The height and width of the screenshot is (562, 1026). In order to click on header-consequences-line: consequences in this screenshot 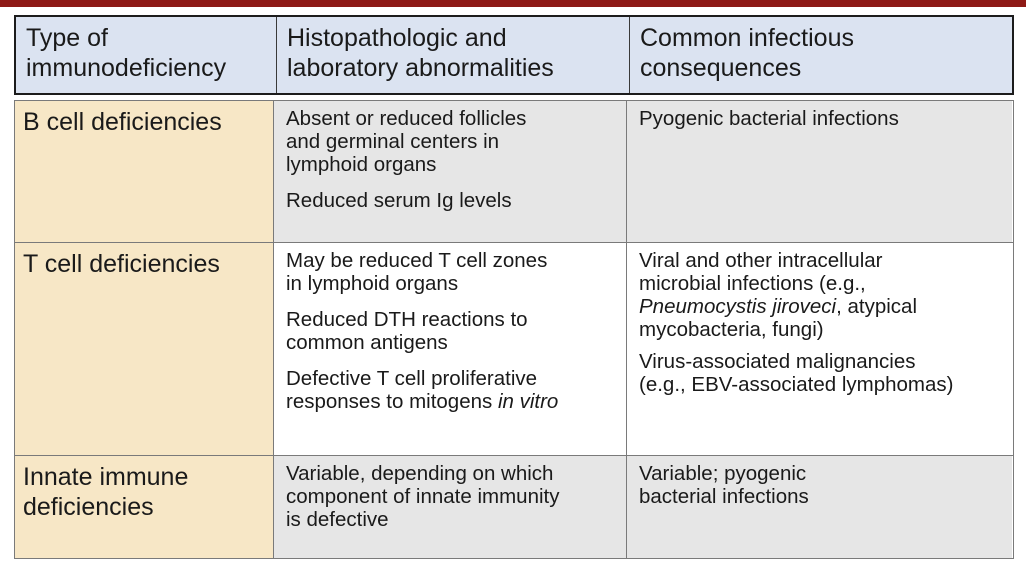, I will do `click(721, 68)`.